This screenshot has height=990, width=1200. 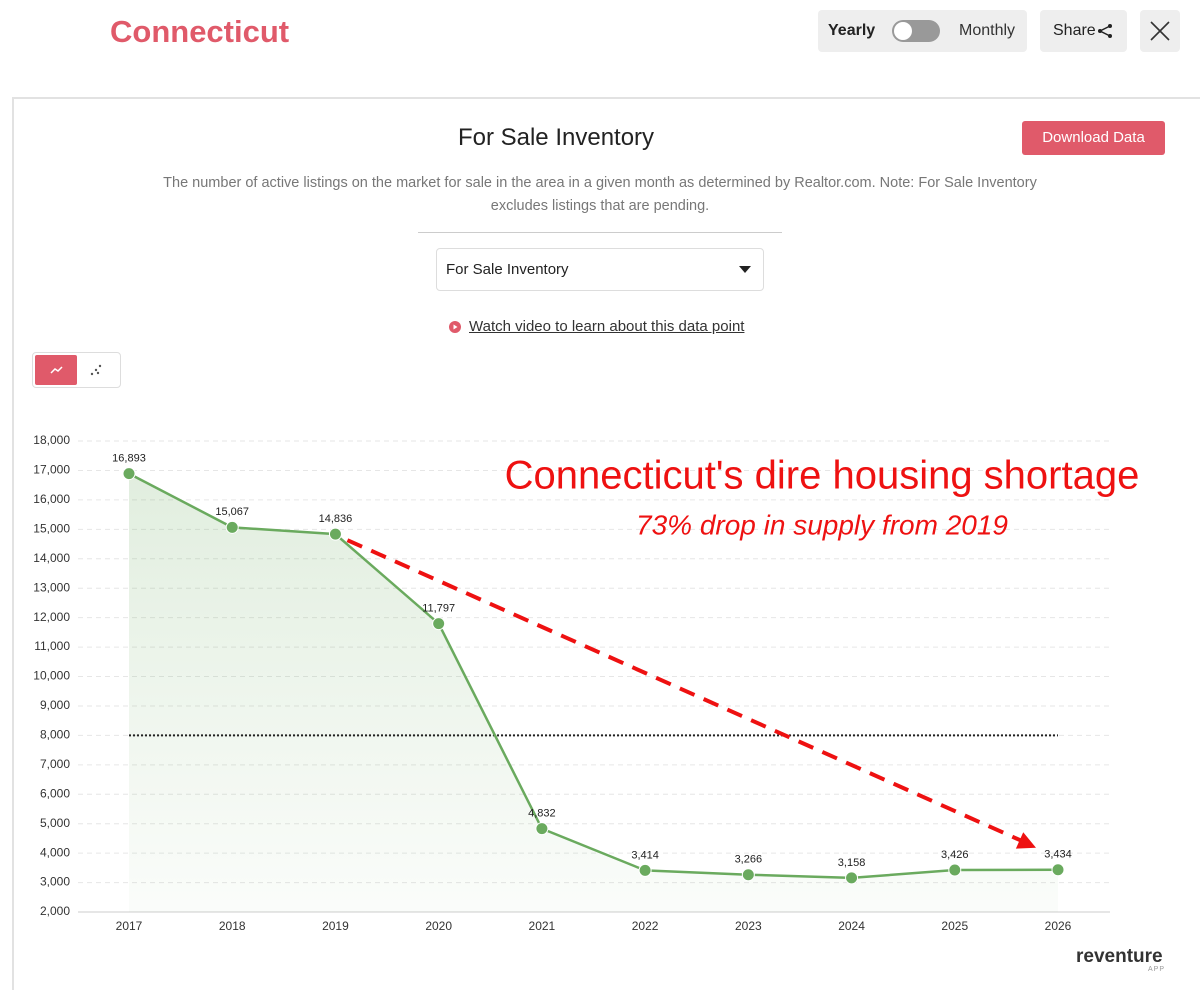 I want to click on data-label: 3,434, so click(x=1058, y=855).